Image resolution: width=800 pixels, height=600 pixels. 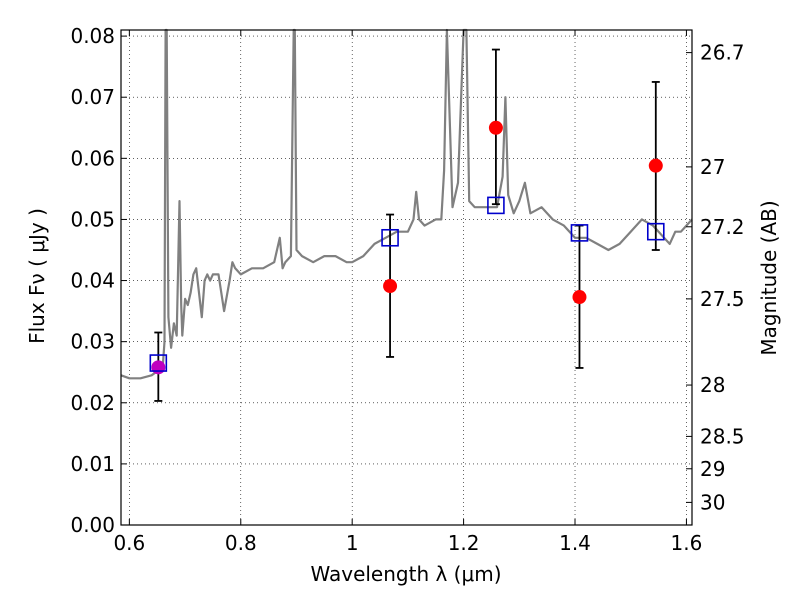 What do you see at coordinates (464, 543) in the screenshot?
I see `x-tick-label: 1.2` at bounding box center [464, 543].